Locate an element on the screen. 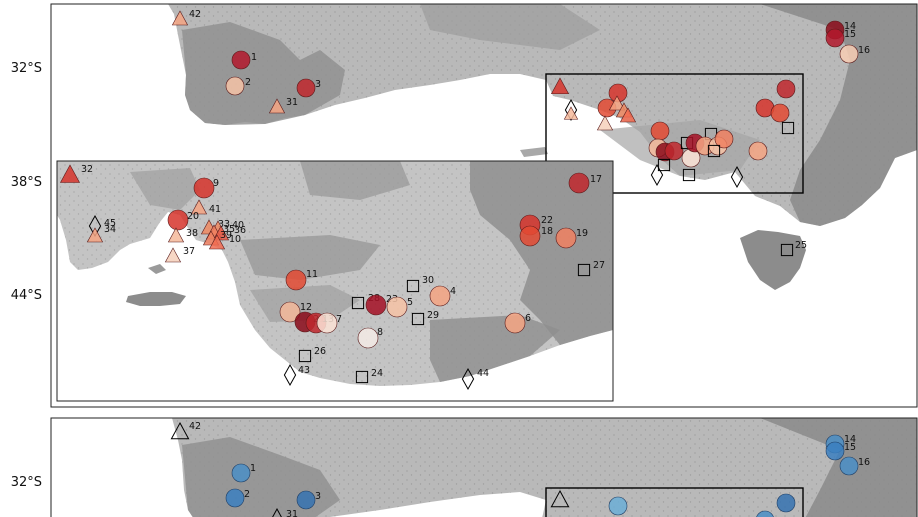 Image resolution: width=918 pixels, height=517 pixels. lat-label: 38°S is located at coordinates (26, 182).